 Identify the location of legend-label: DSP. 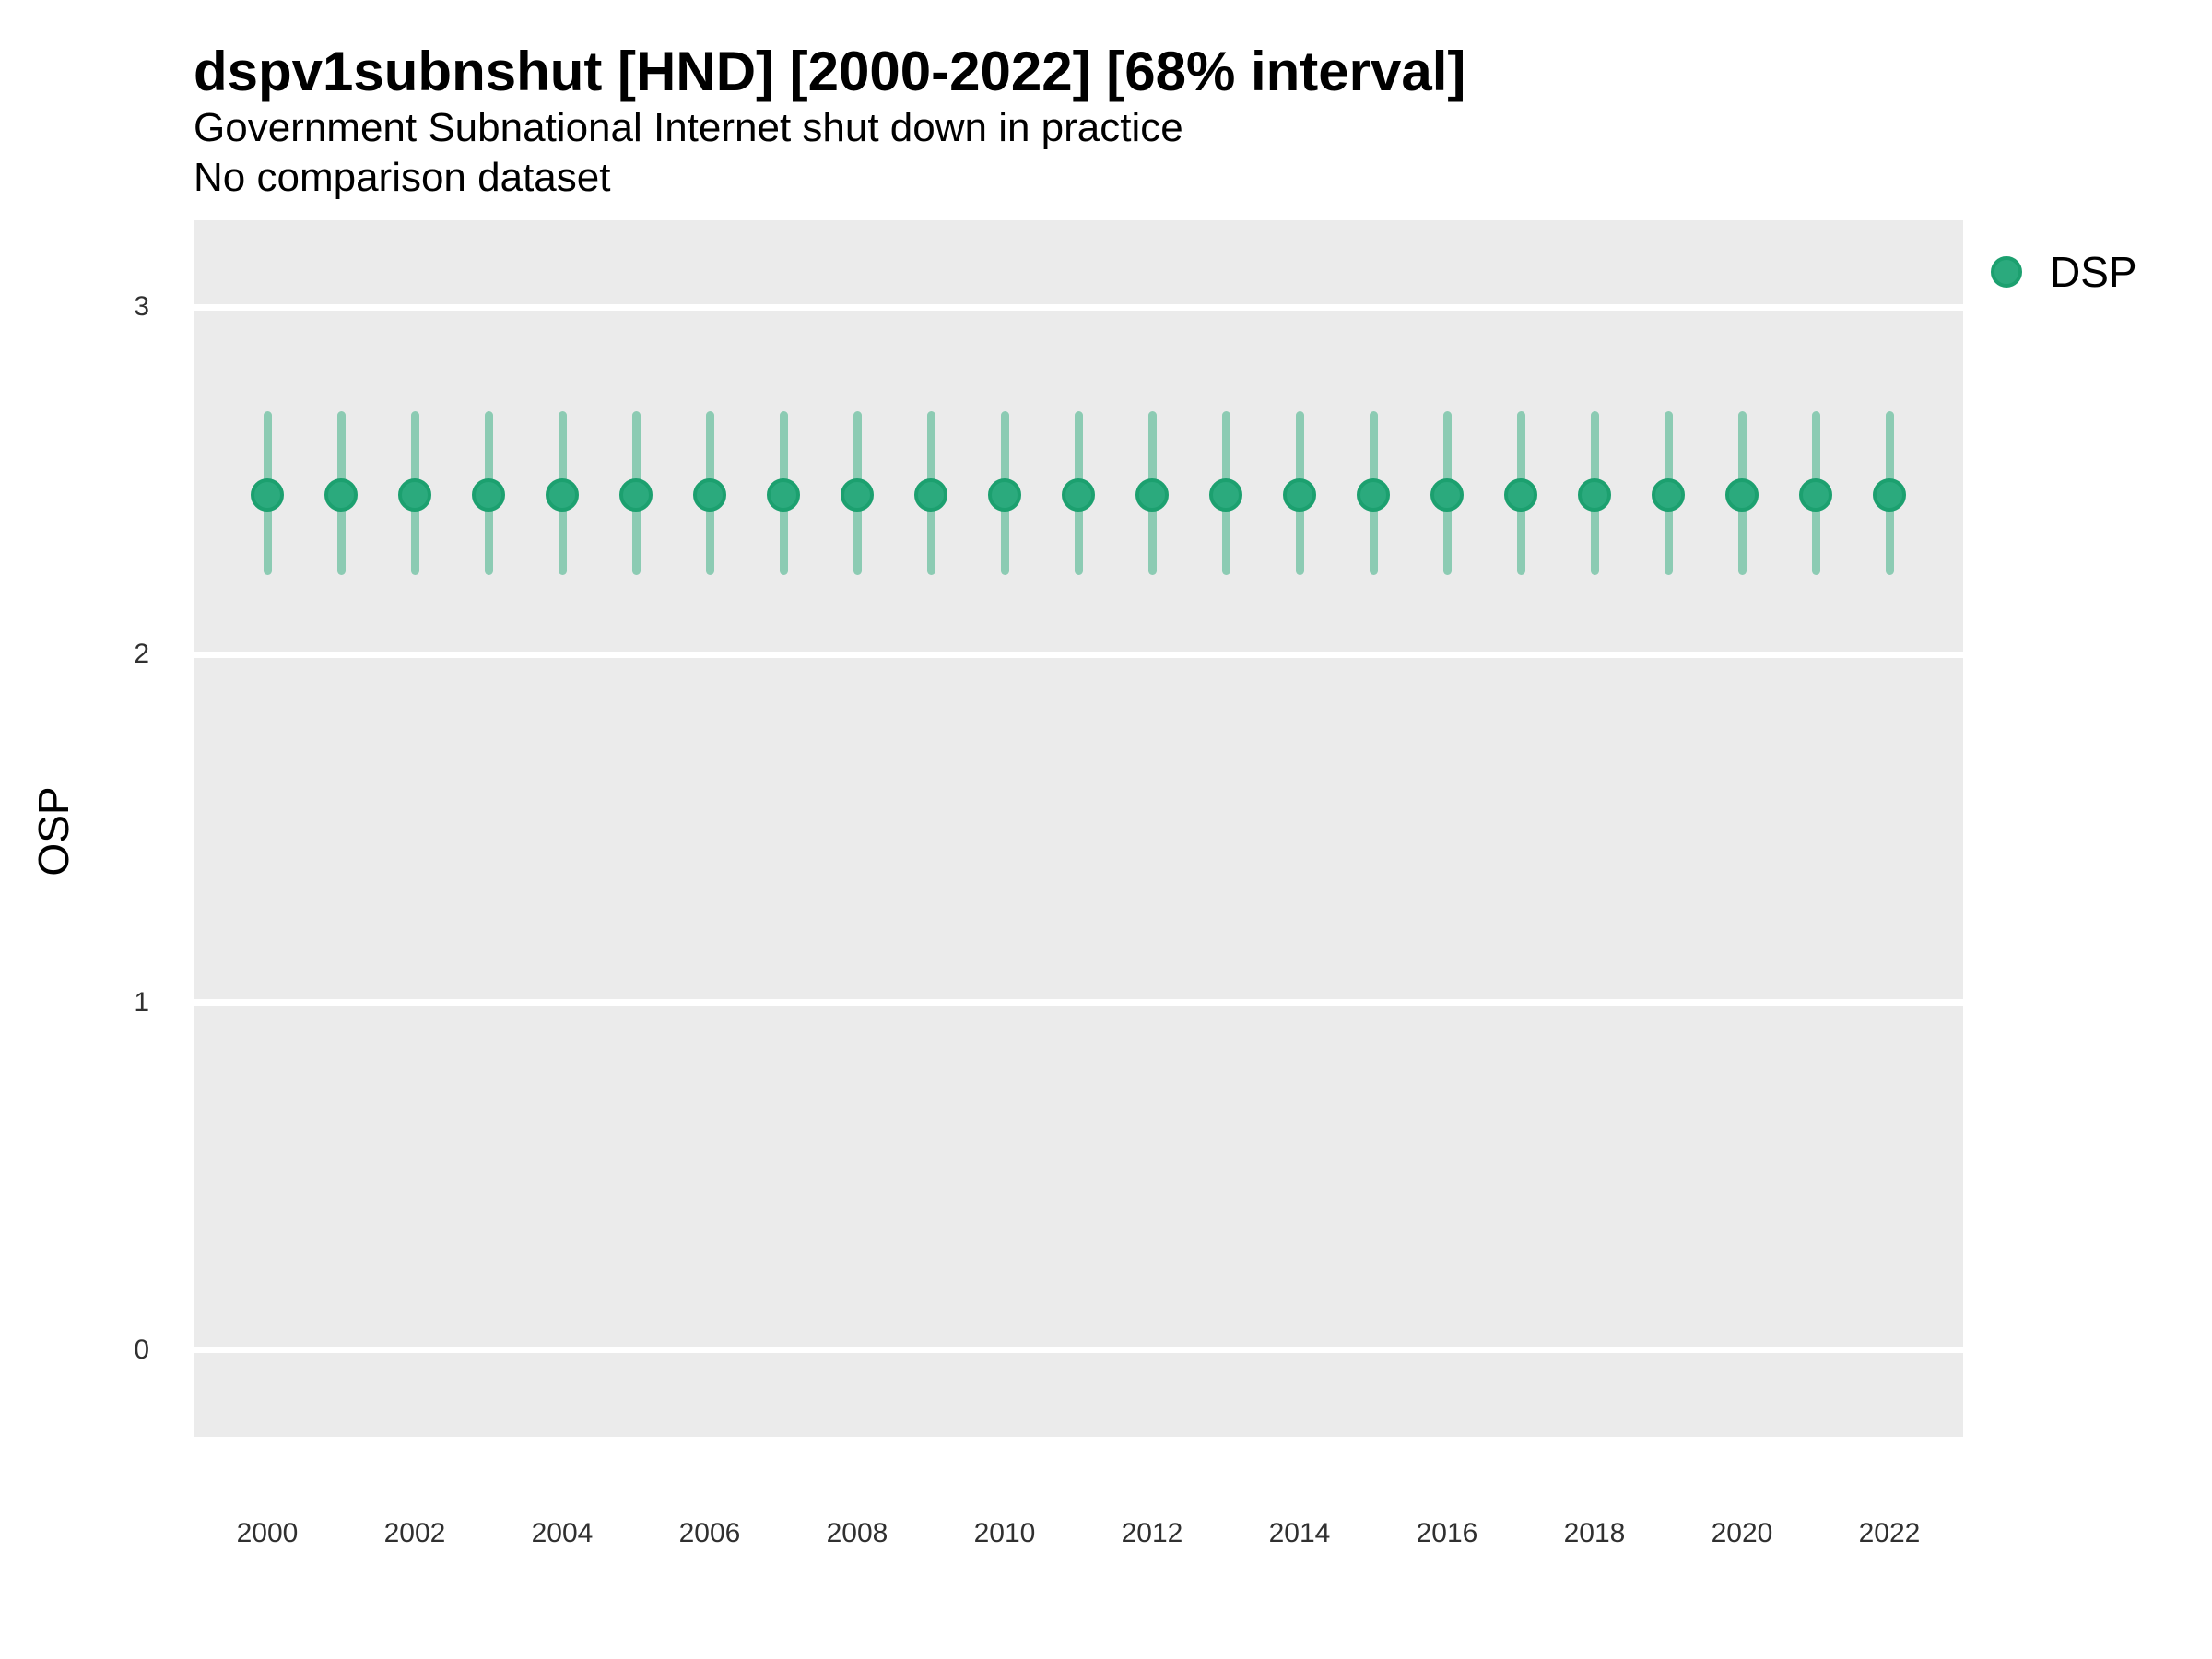
(2093, 272).